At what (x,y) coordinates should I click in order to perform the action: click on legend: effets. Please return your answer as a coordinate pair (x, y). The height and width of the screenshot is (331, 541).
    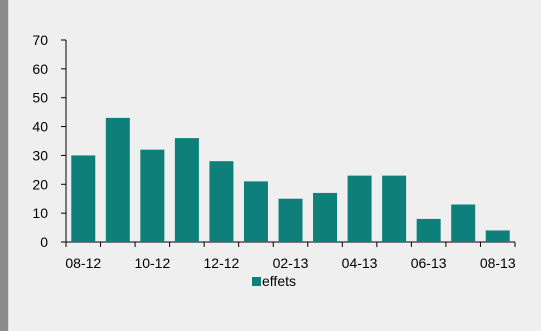
    Looking at the image, I should click on (274, 281).